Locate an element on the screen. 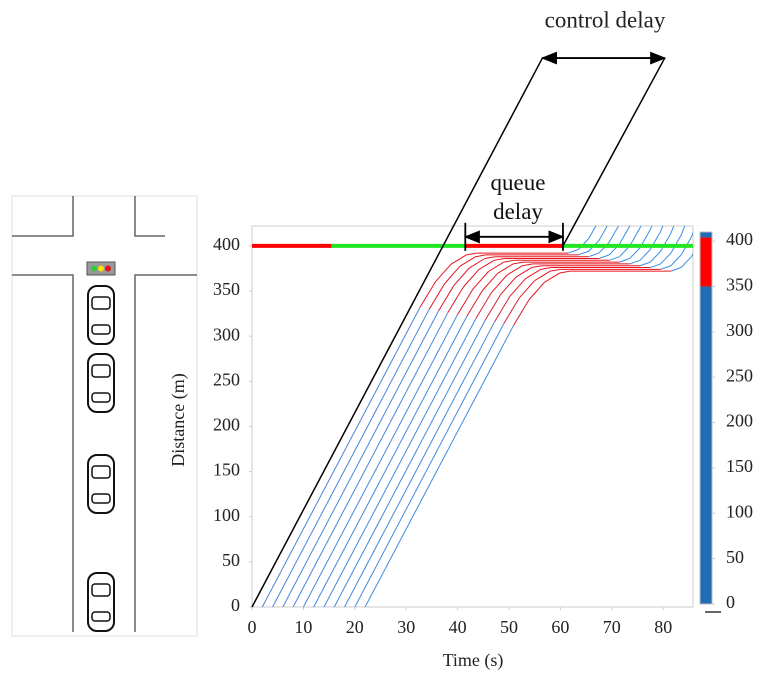  x-axis-title: Time (s) is located at coordinates (473, 660).